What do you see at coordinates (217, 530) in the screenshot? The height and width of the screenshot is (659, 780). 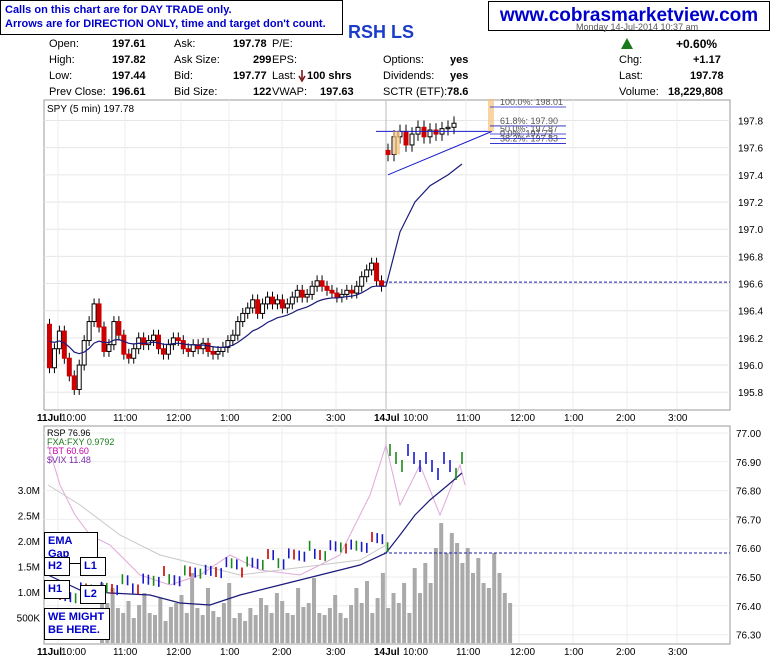 I see `ma-grey-line` at bounding box center [217, 530].